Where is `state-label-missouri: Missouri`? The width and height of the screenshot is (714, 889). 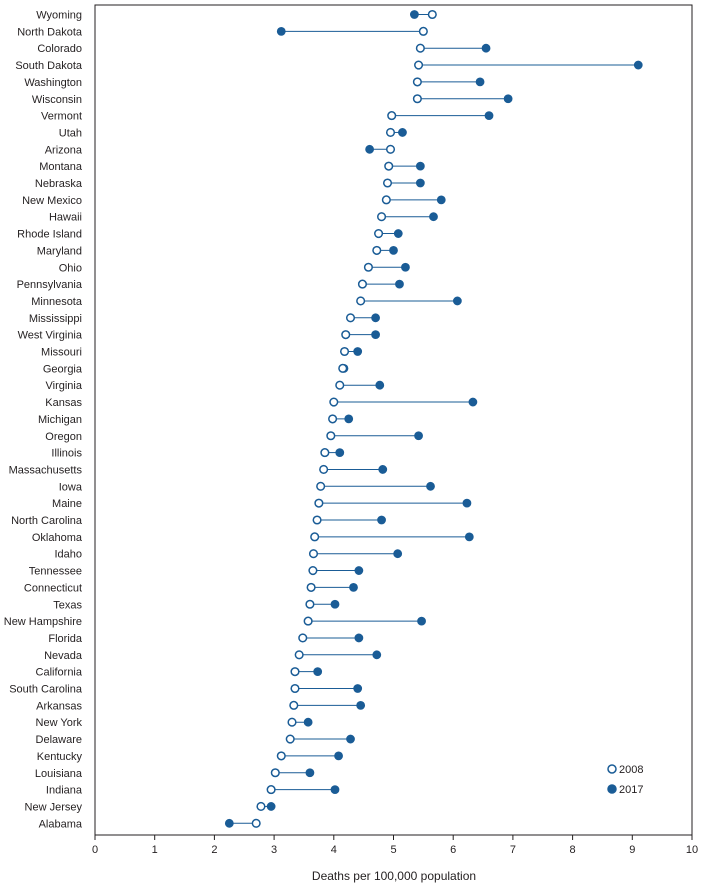 state-label-missouri: Missouri is located at coordinates (61, 353).